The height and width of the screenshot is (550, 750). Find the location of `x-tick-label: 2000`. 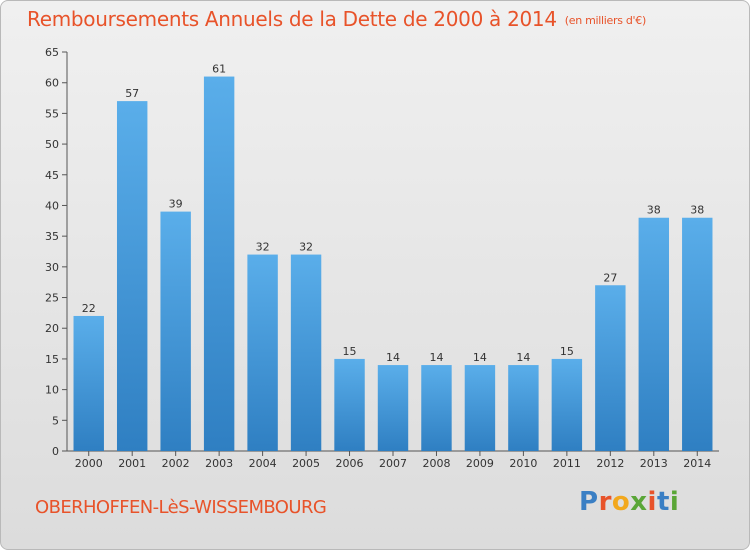

x-tick-label: 2000 is located at coordinates (89, 463).